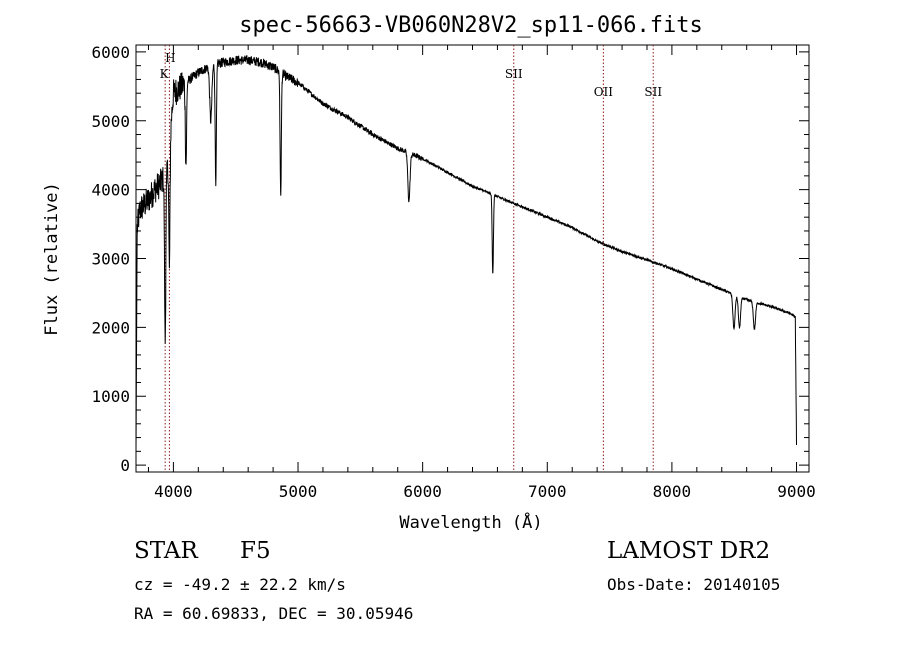 Image resolution: width=900 pixels, height=649 pixels. I want to click on x-tick-label: 6000, so click(422, 491).